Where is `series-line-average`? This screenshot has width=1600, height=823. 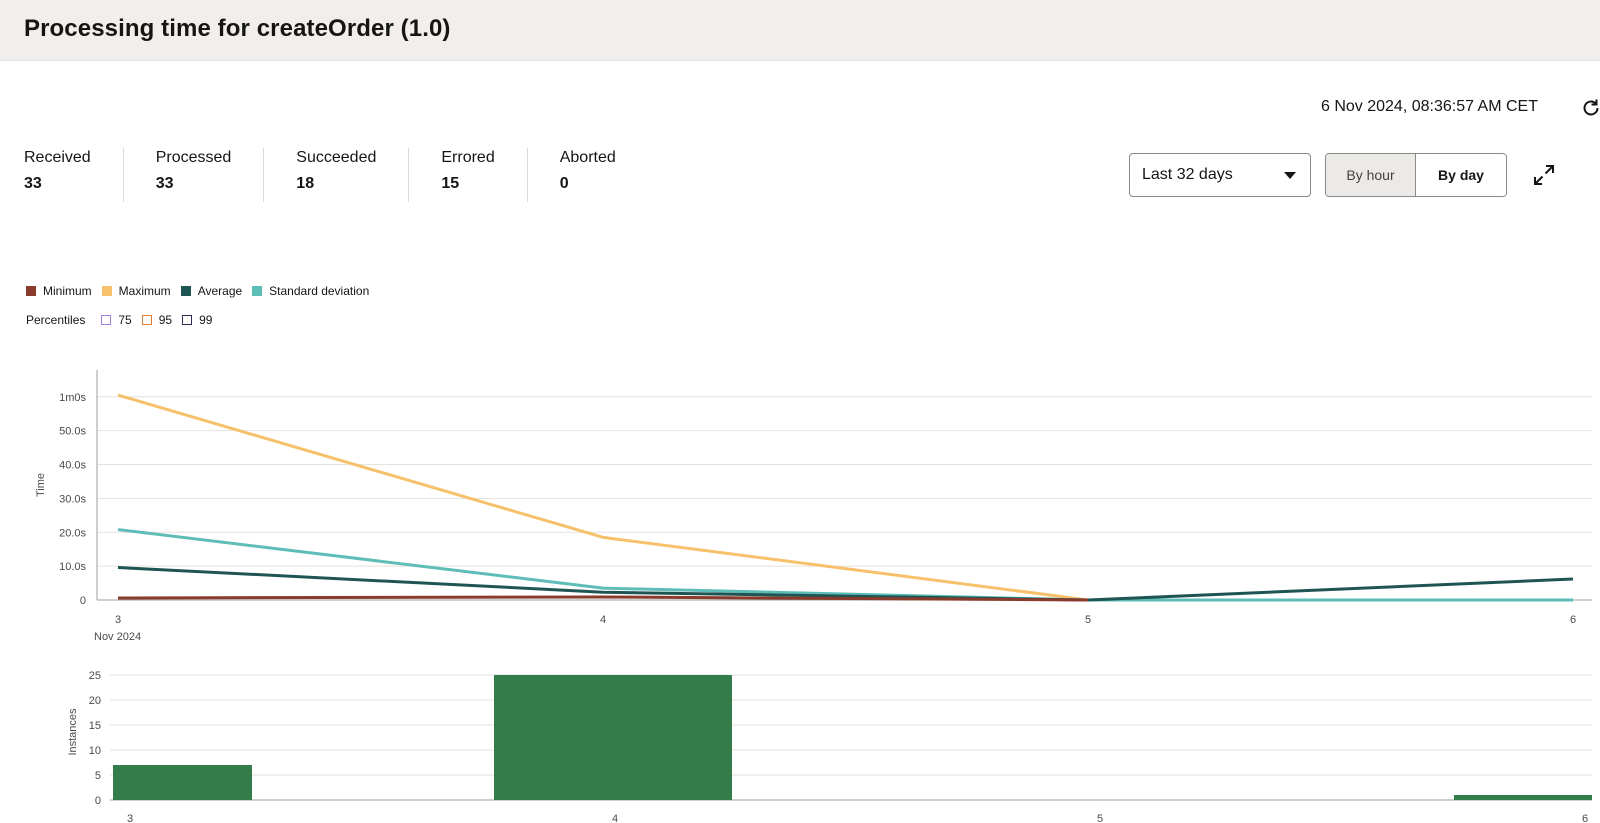 series-line-average is located at coordinates (845, 583).